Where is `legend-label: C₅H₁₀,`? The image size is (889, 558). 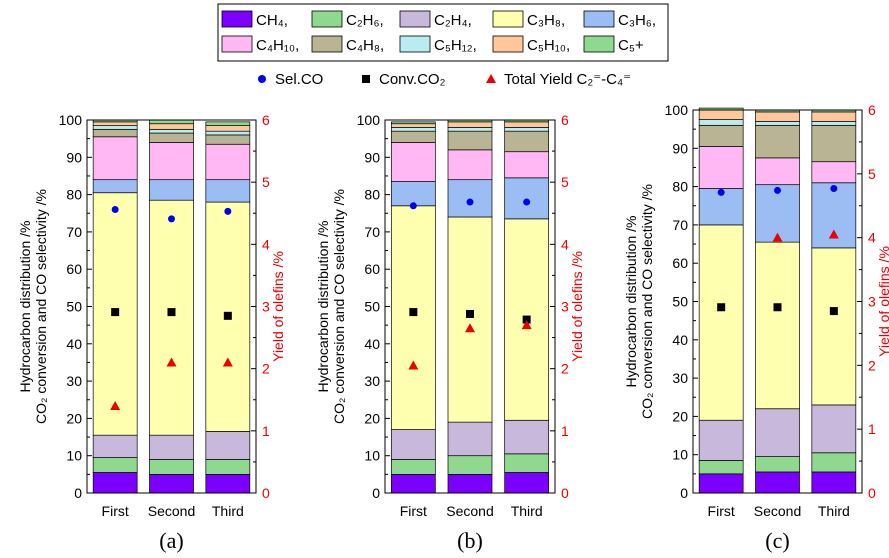
legend-label: C₅H₁₀, is located at coordinates (548, 45).